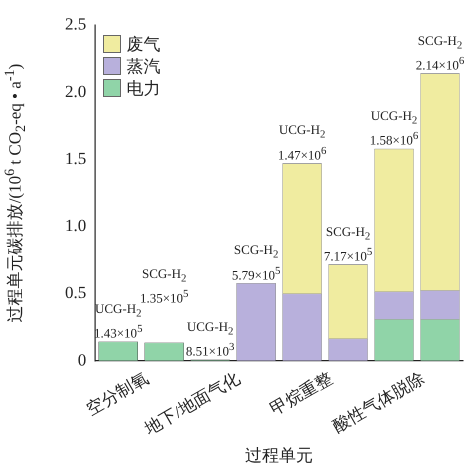 The width and height of the screenshot is (470, 471). What do you see at coordinates (301, 393) in the screenshot?
I see `x-tick-label: 甲烷重整` at bounding box center [301, 393].